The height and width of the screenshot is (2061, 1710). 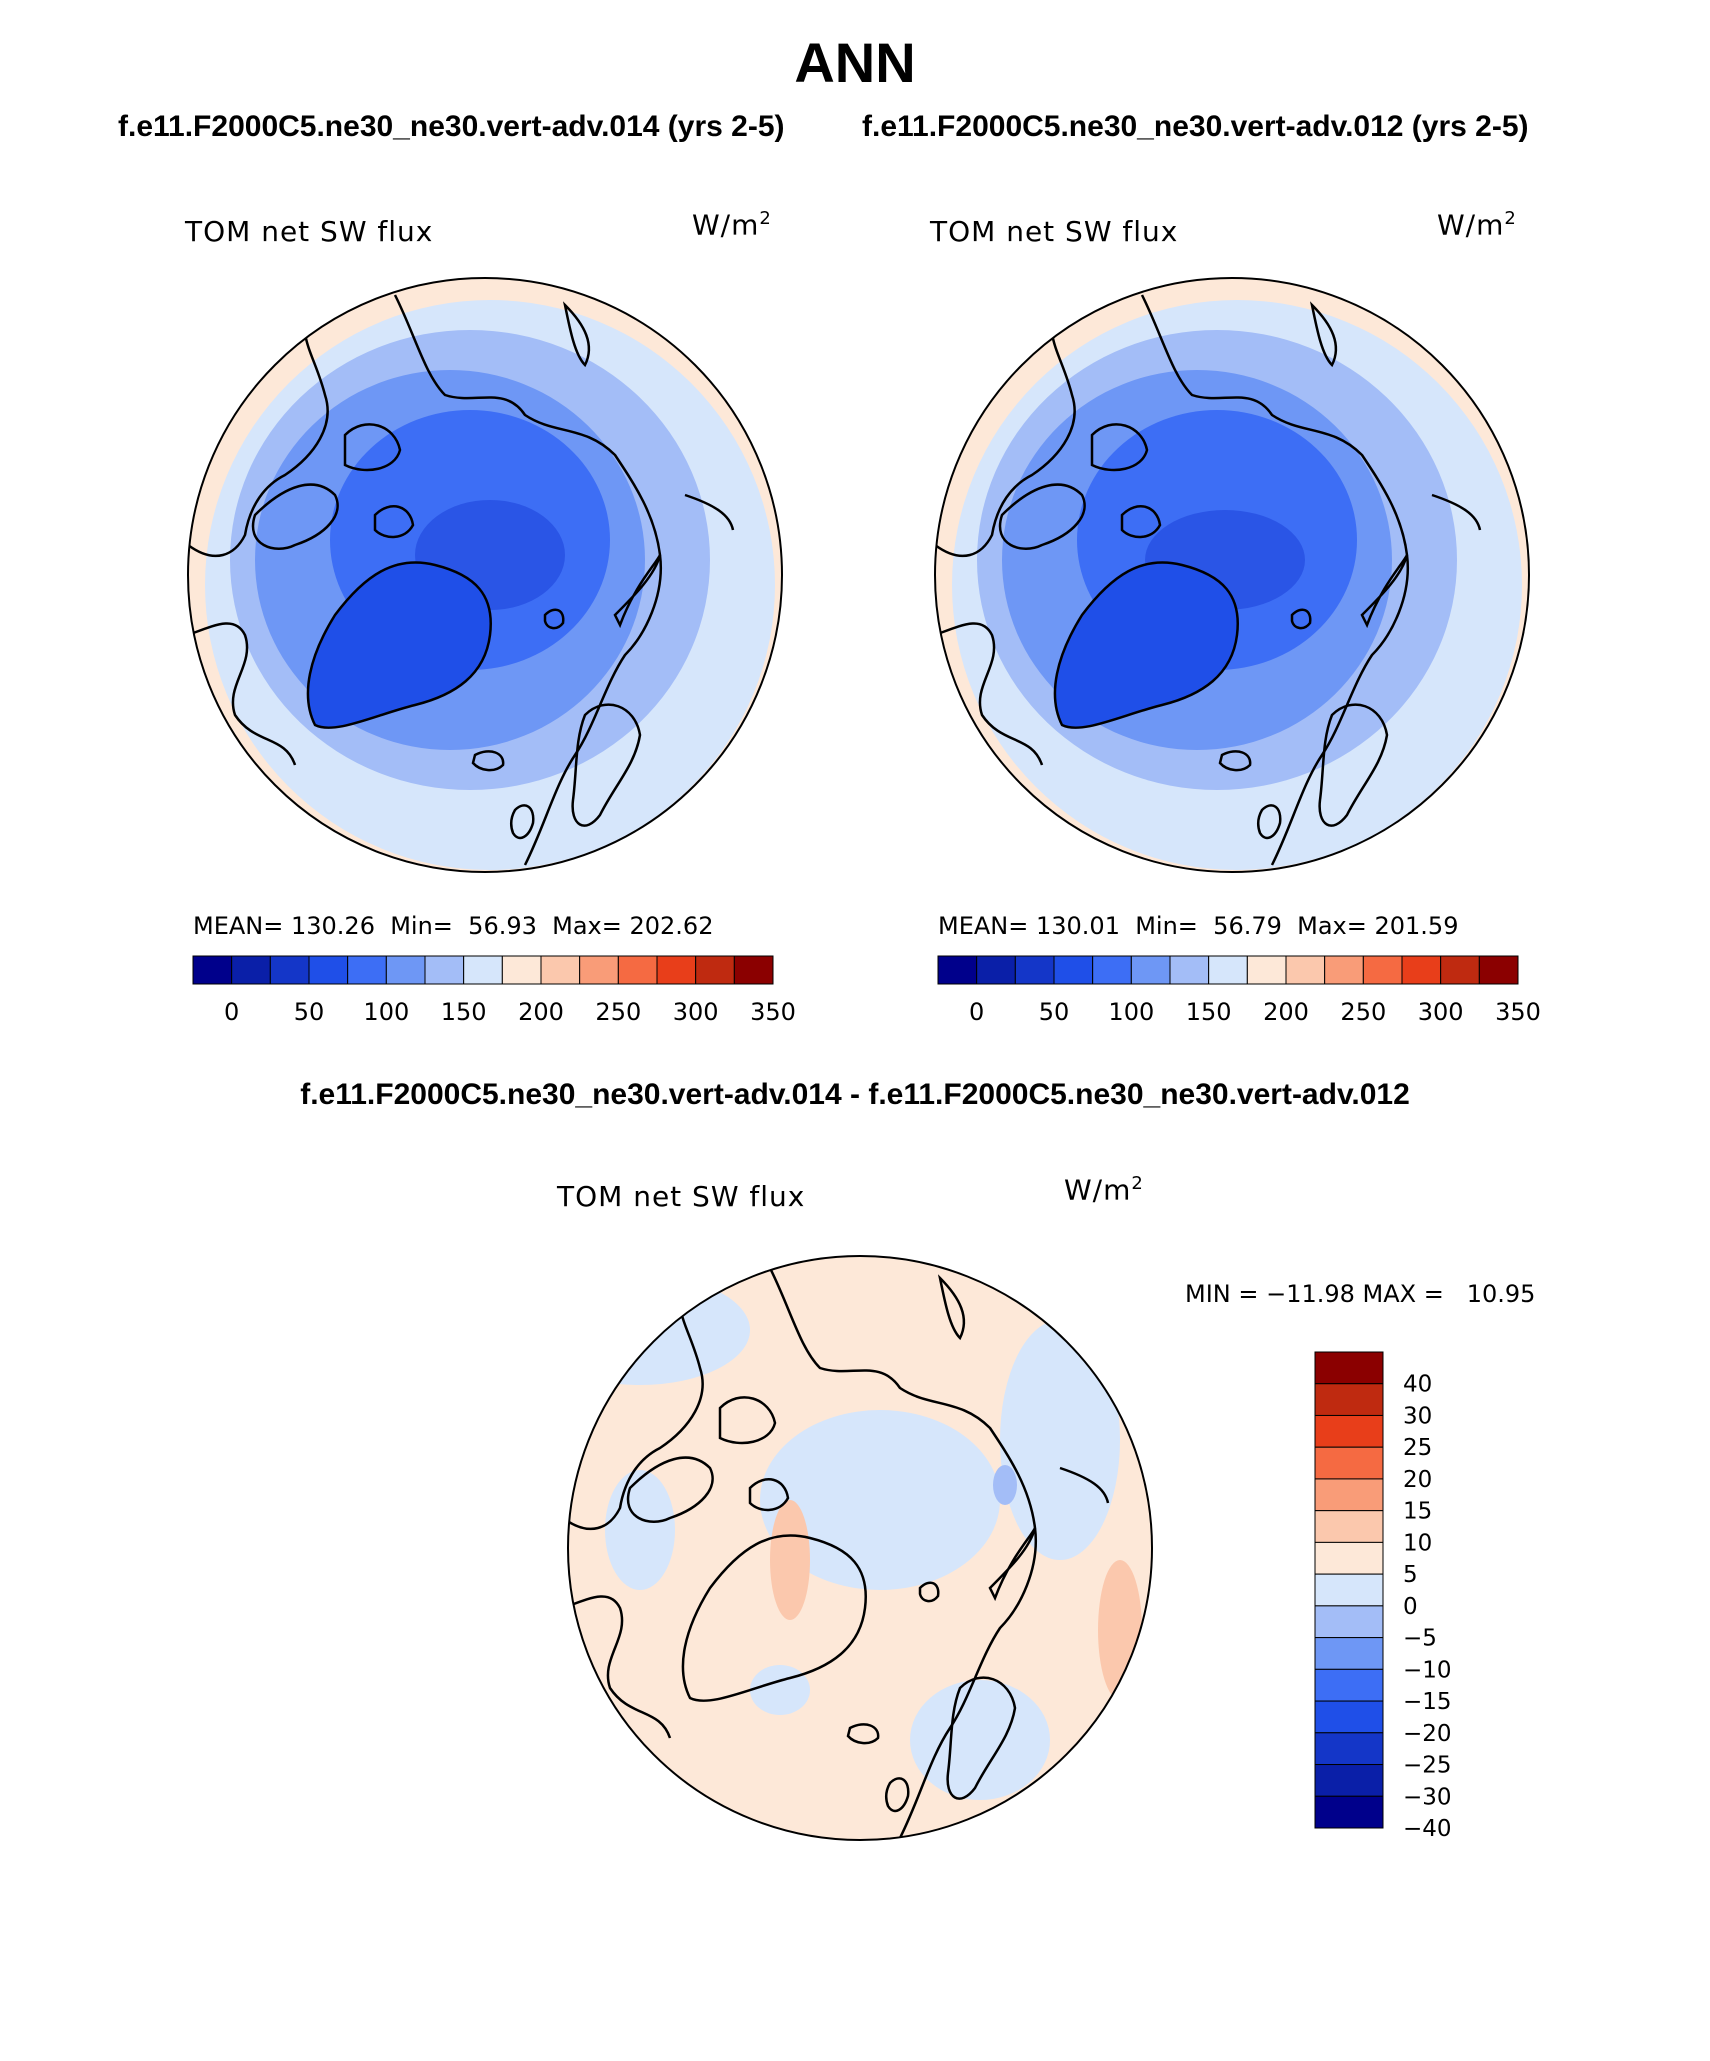 I want to click on colorbar-tick-label: 5, so click(x=1410, y=1575).